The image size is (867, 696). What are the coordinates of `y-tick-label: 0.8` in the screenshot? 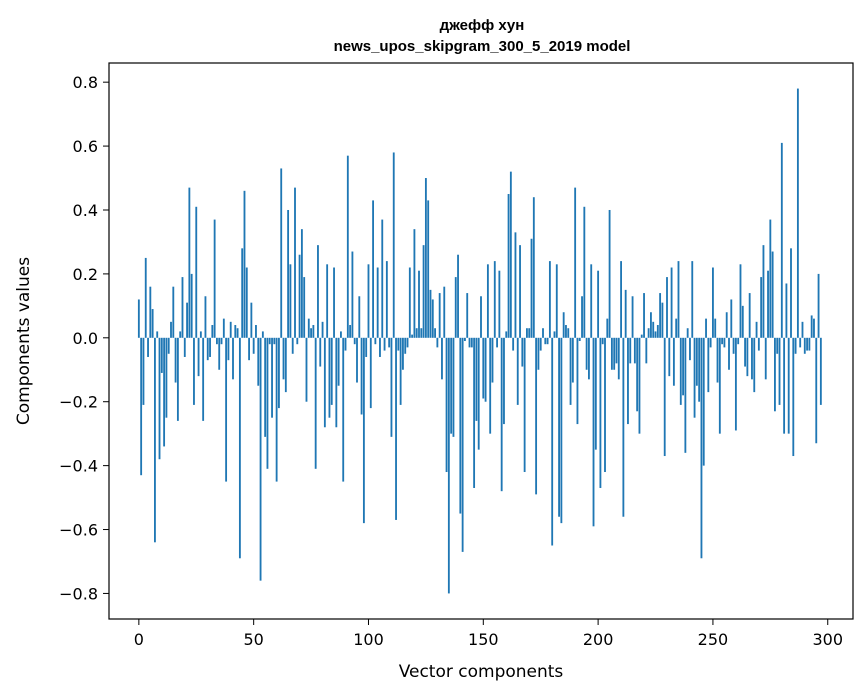 It's located at (85, 82).